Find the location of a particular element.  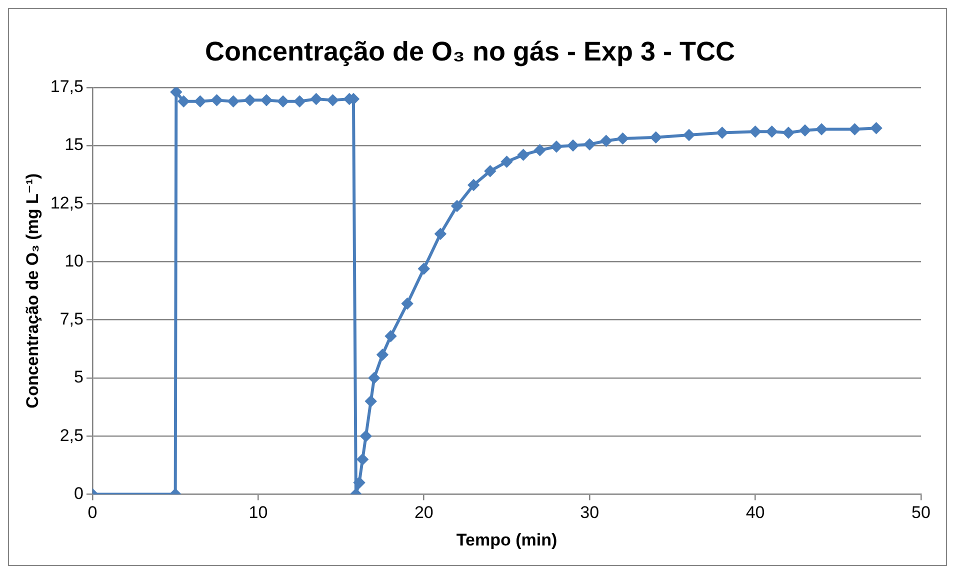

y-axis-title: Concentração de O₃ (mg L⁻¹) is located at coordinates (32, 290).